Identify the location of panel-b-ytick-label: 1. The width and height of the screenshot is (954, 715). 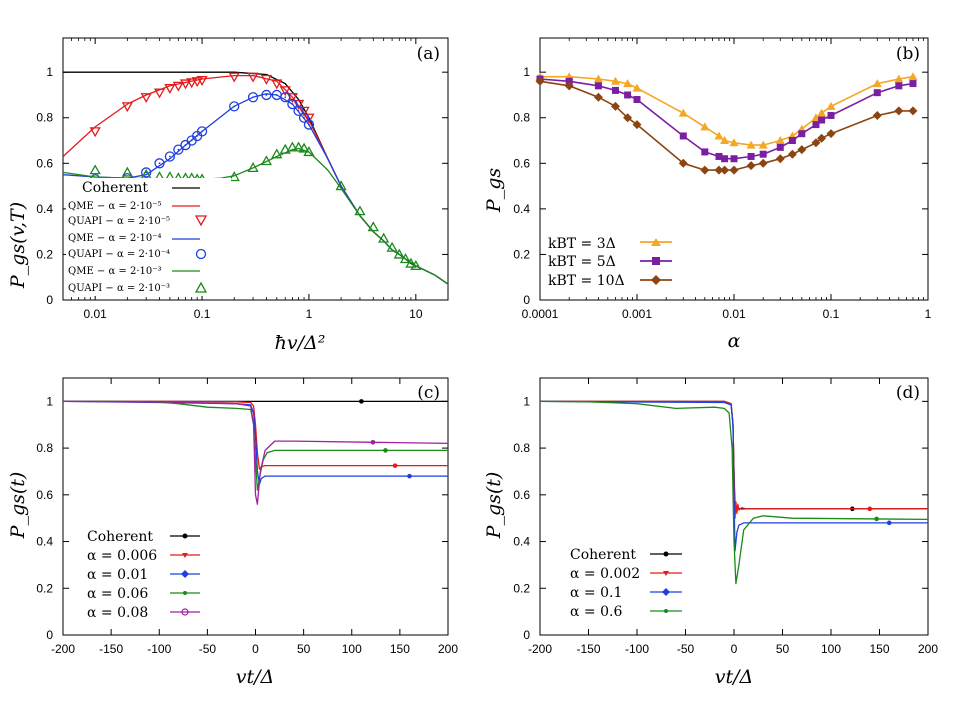
(526, 72).